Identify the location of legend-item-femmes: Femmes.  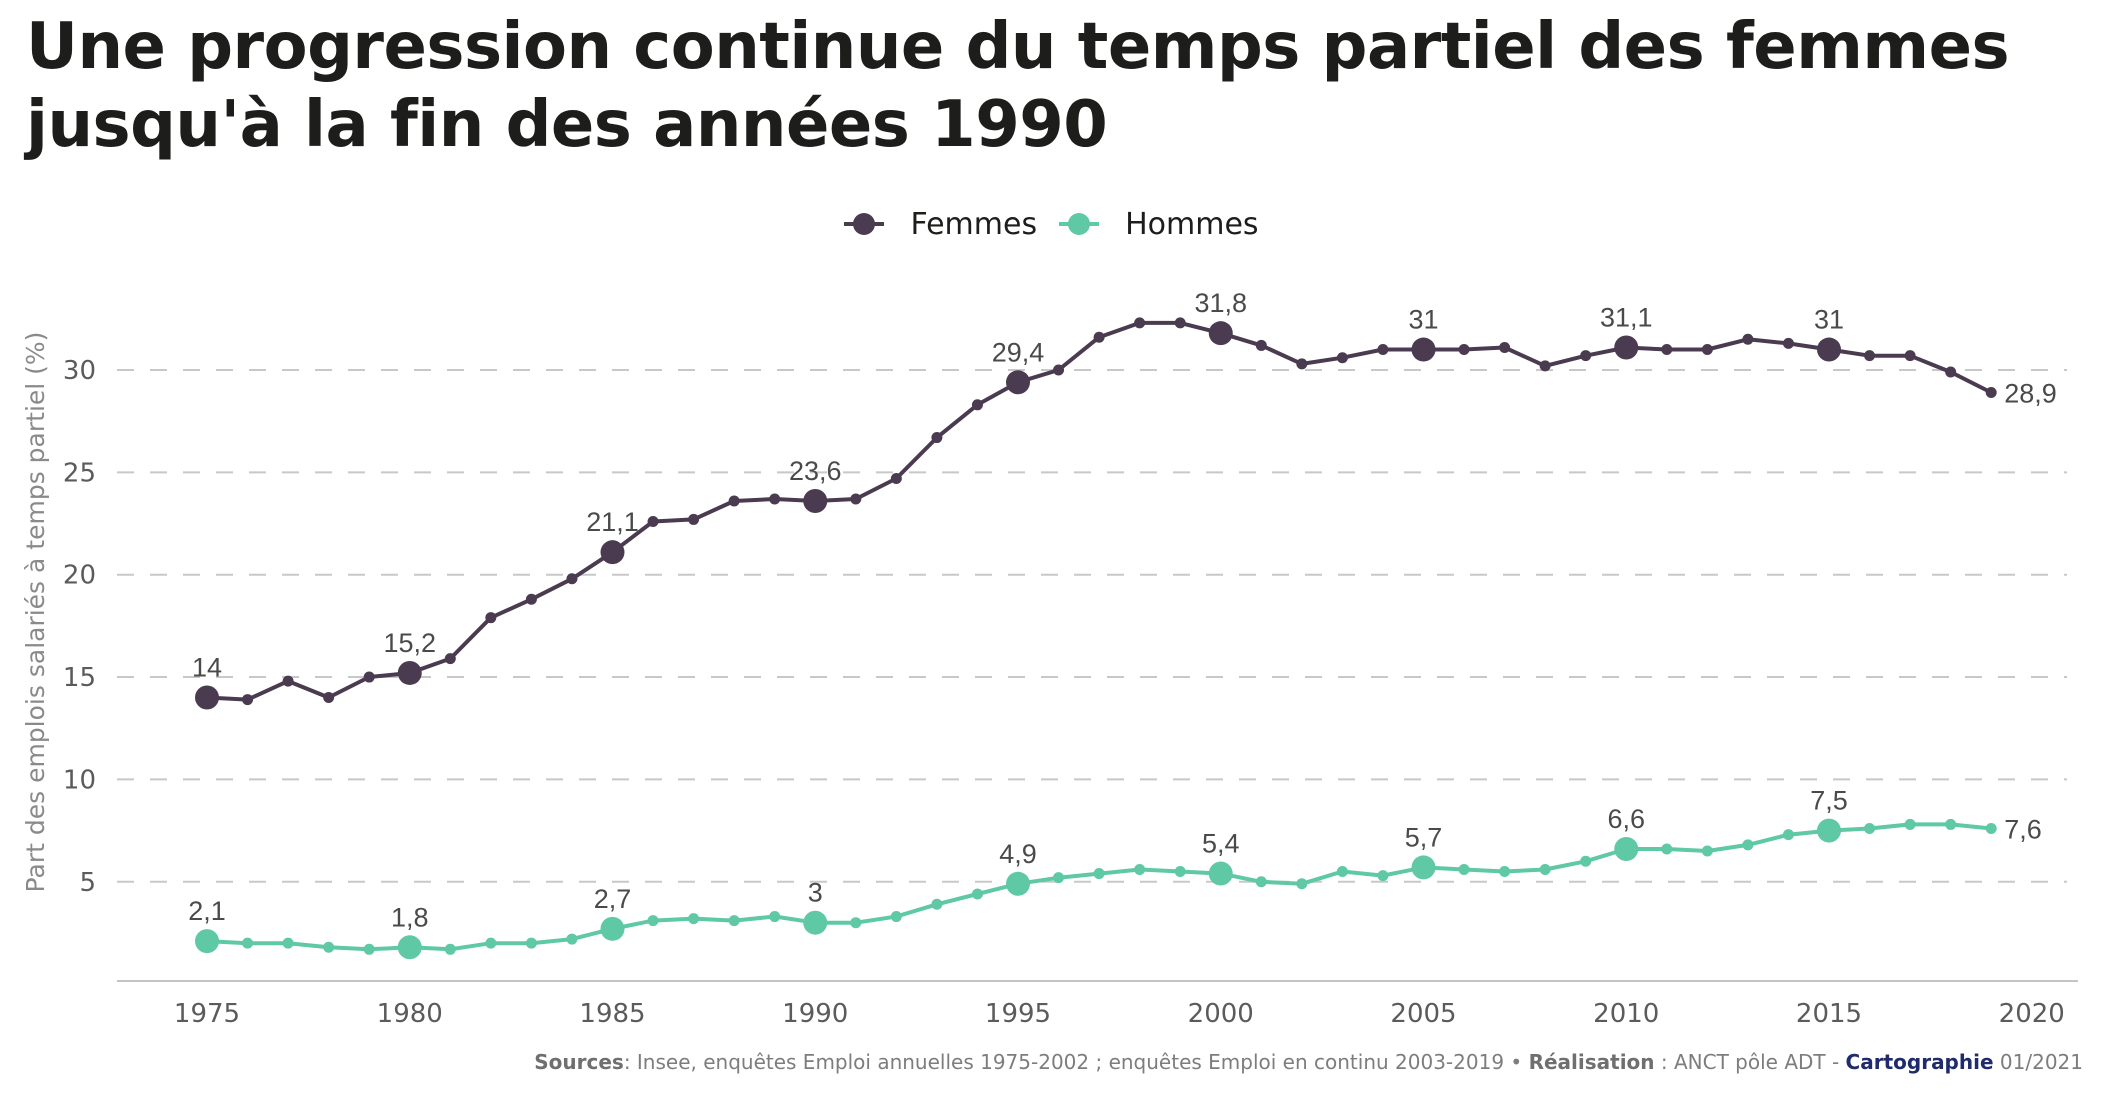
(940, 224).